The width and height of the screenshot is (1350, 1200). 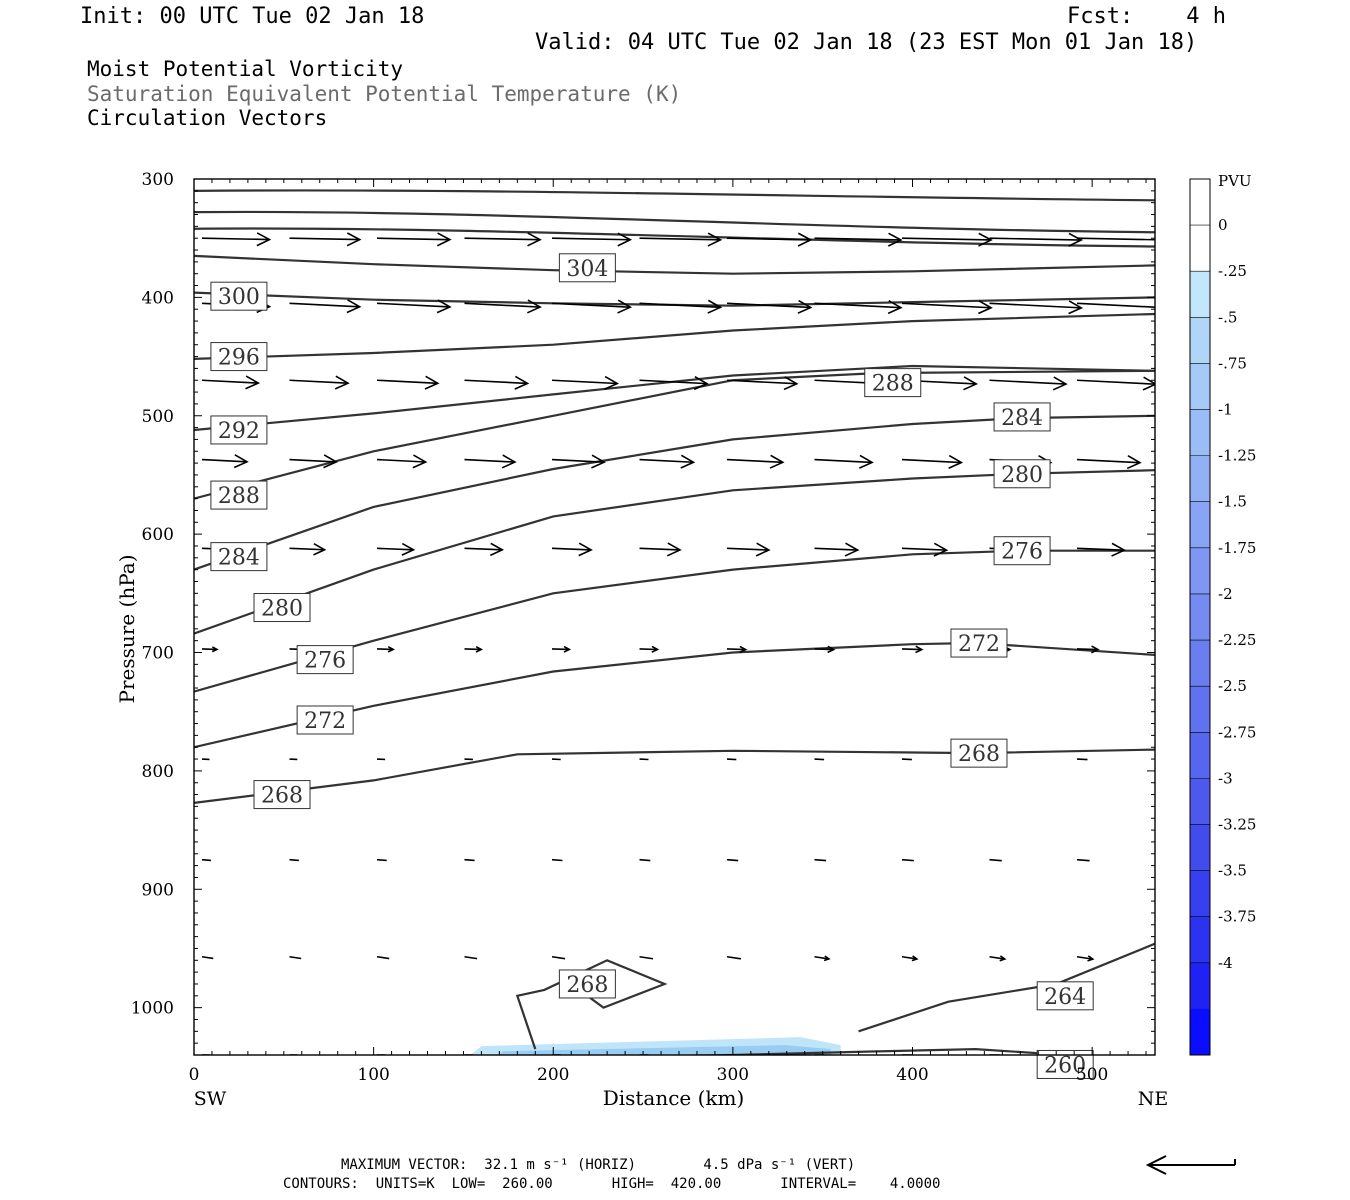 What do you see at coordinates (207, 118) in the screenshot?
I see `field-title-vectors: Circulation Vectors` at bounding box center [207, 118].